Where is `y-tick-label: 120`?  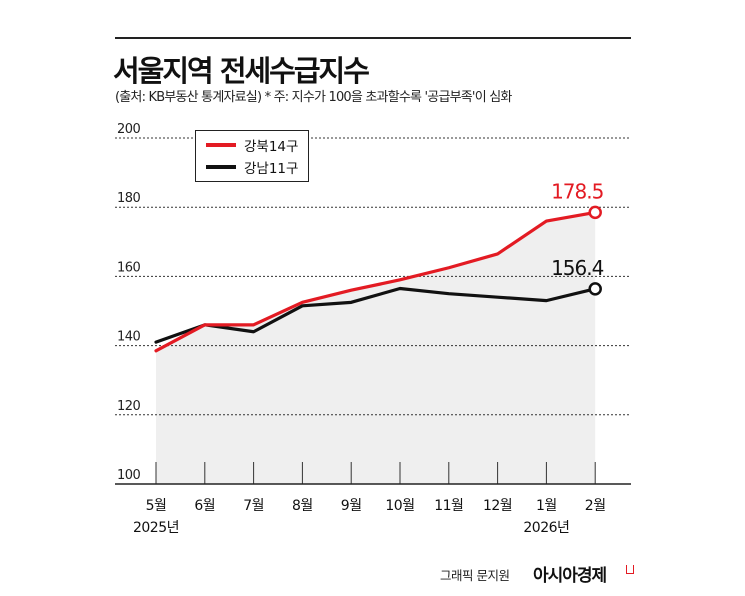
y-tick-label: 120 is located at coordinates (129, 406).